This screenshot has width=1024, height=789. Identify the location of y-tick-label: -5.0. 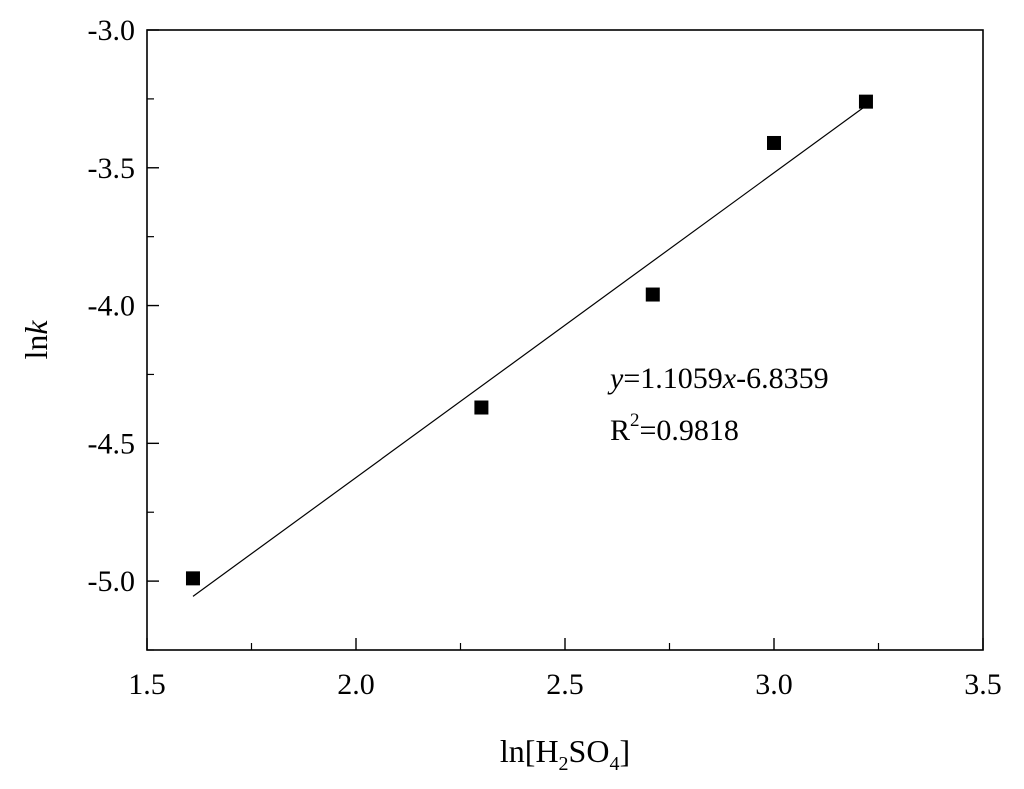
(112, 581).